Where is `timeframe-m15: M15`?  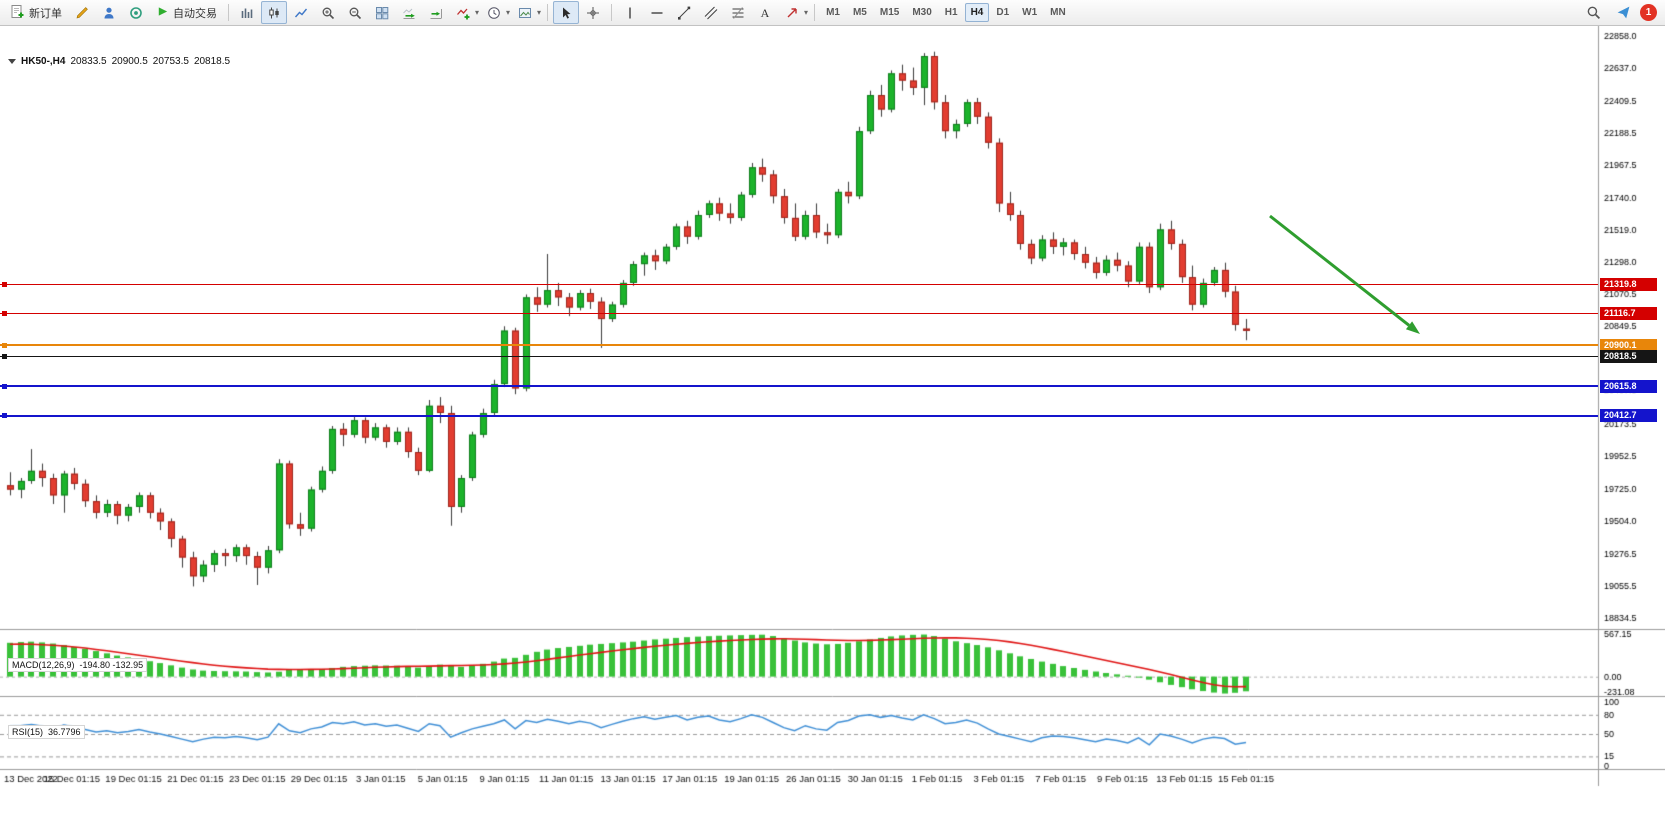
timeframe-m15: M15 is located at coordinates (889, 12).